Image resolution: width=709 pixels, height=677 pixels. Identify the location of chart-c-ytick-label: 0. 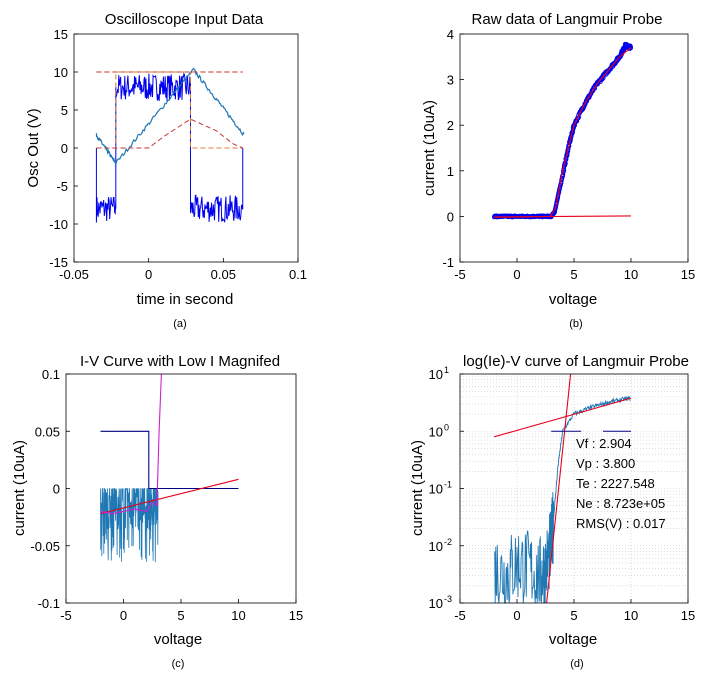
(56, 489).